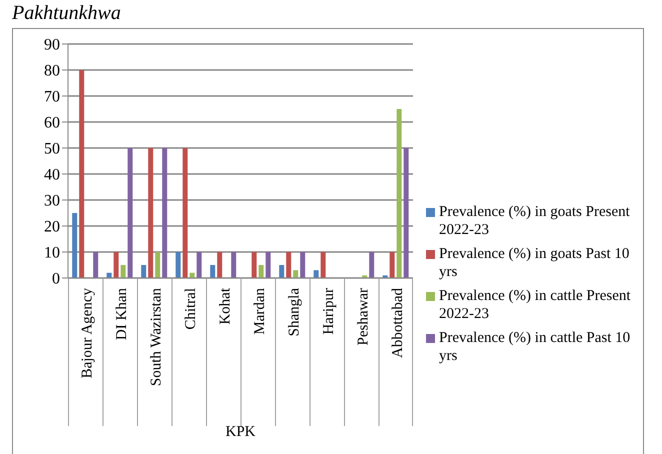  Describe the element at coordinates (87, 333) in the screenshot. I see `x-tick-label: Bajour Agency` at that location.